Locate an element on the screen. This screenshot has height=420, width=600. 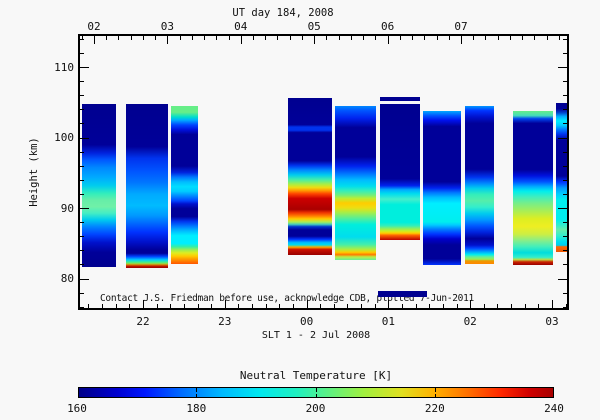
top-axis-title: UT day 184, 2008 is located at coordinates (283, 13).